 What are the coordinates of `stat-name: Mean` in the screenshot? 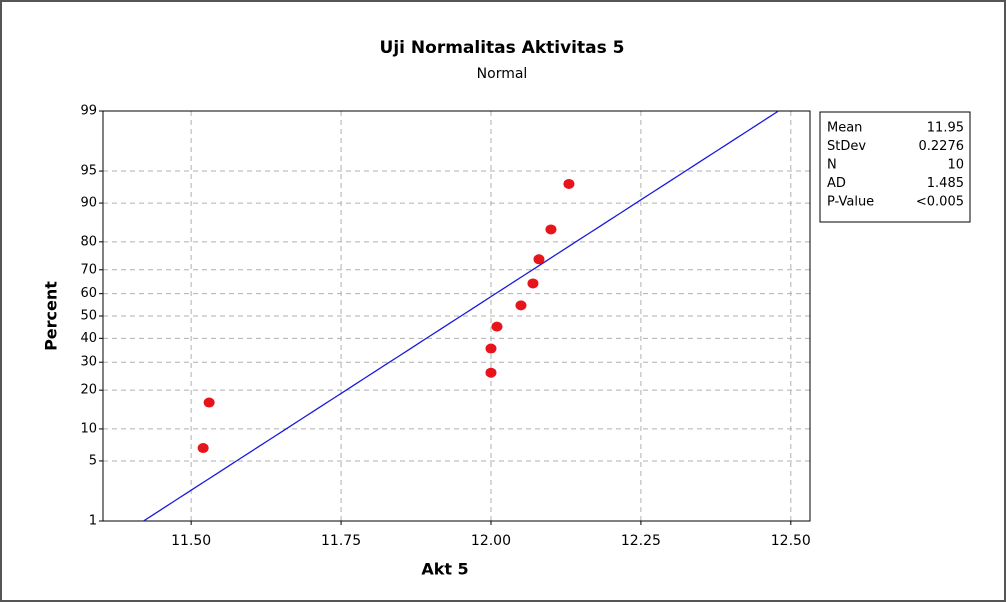 It's located at (844, 128).